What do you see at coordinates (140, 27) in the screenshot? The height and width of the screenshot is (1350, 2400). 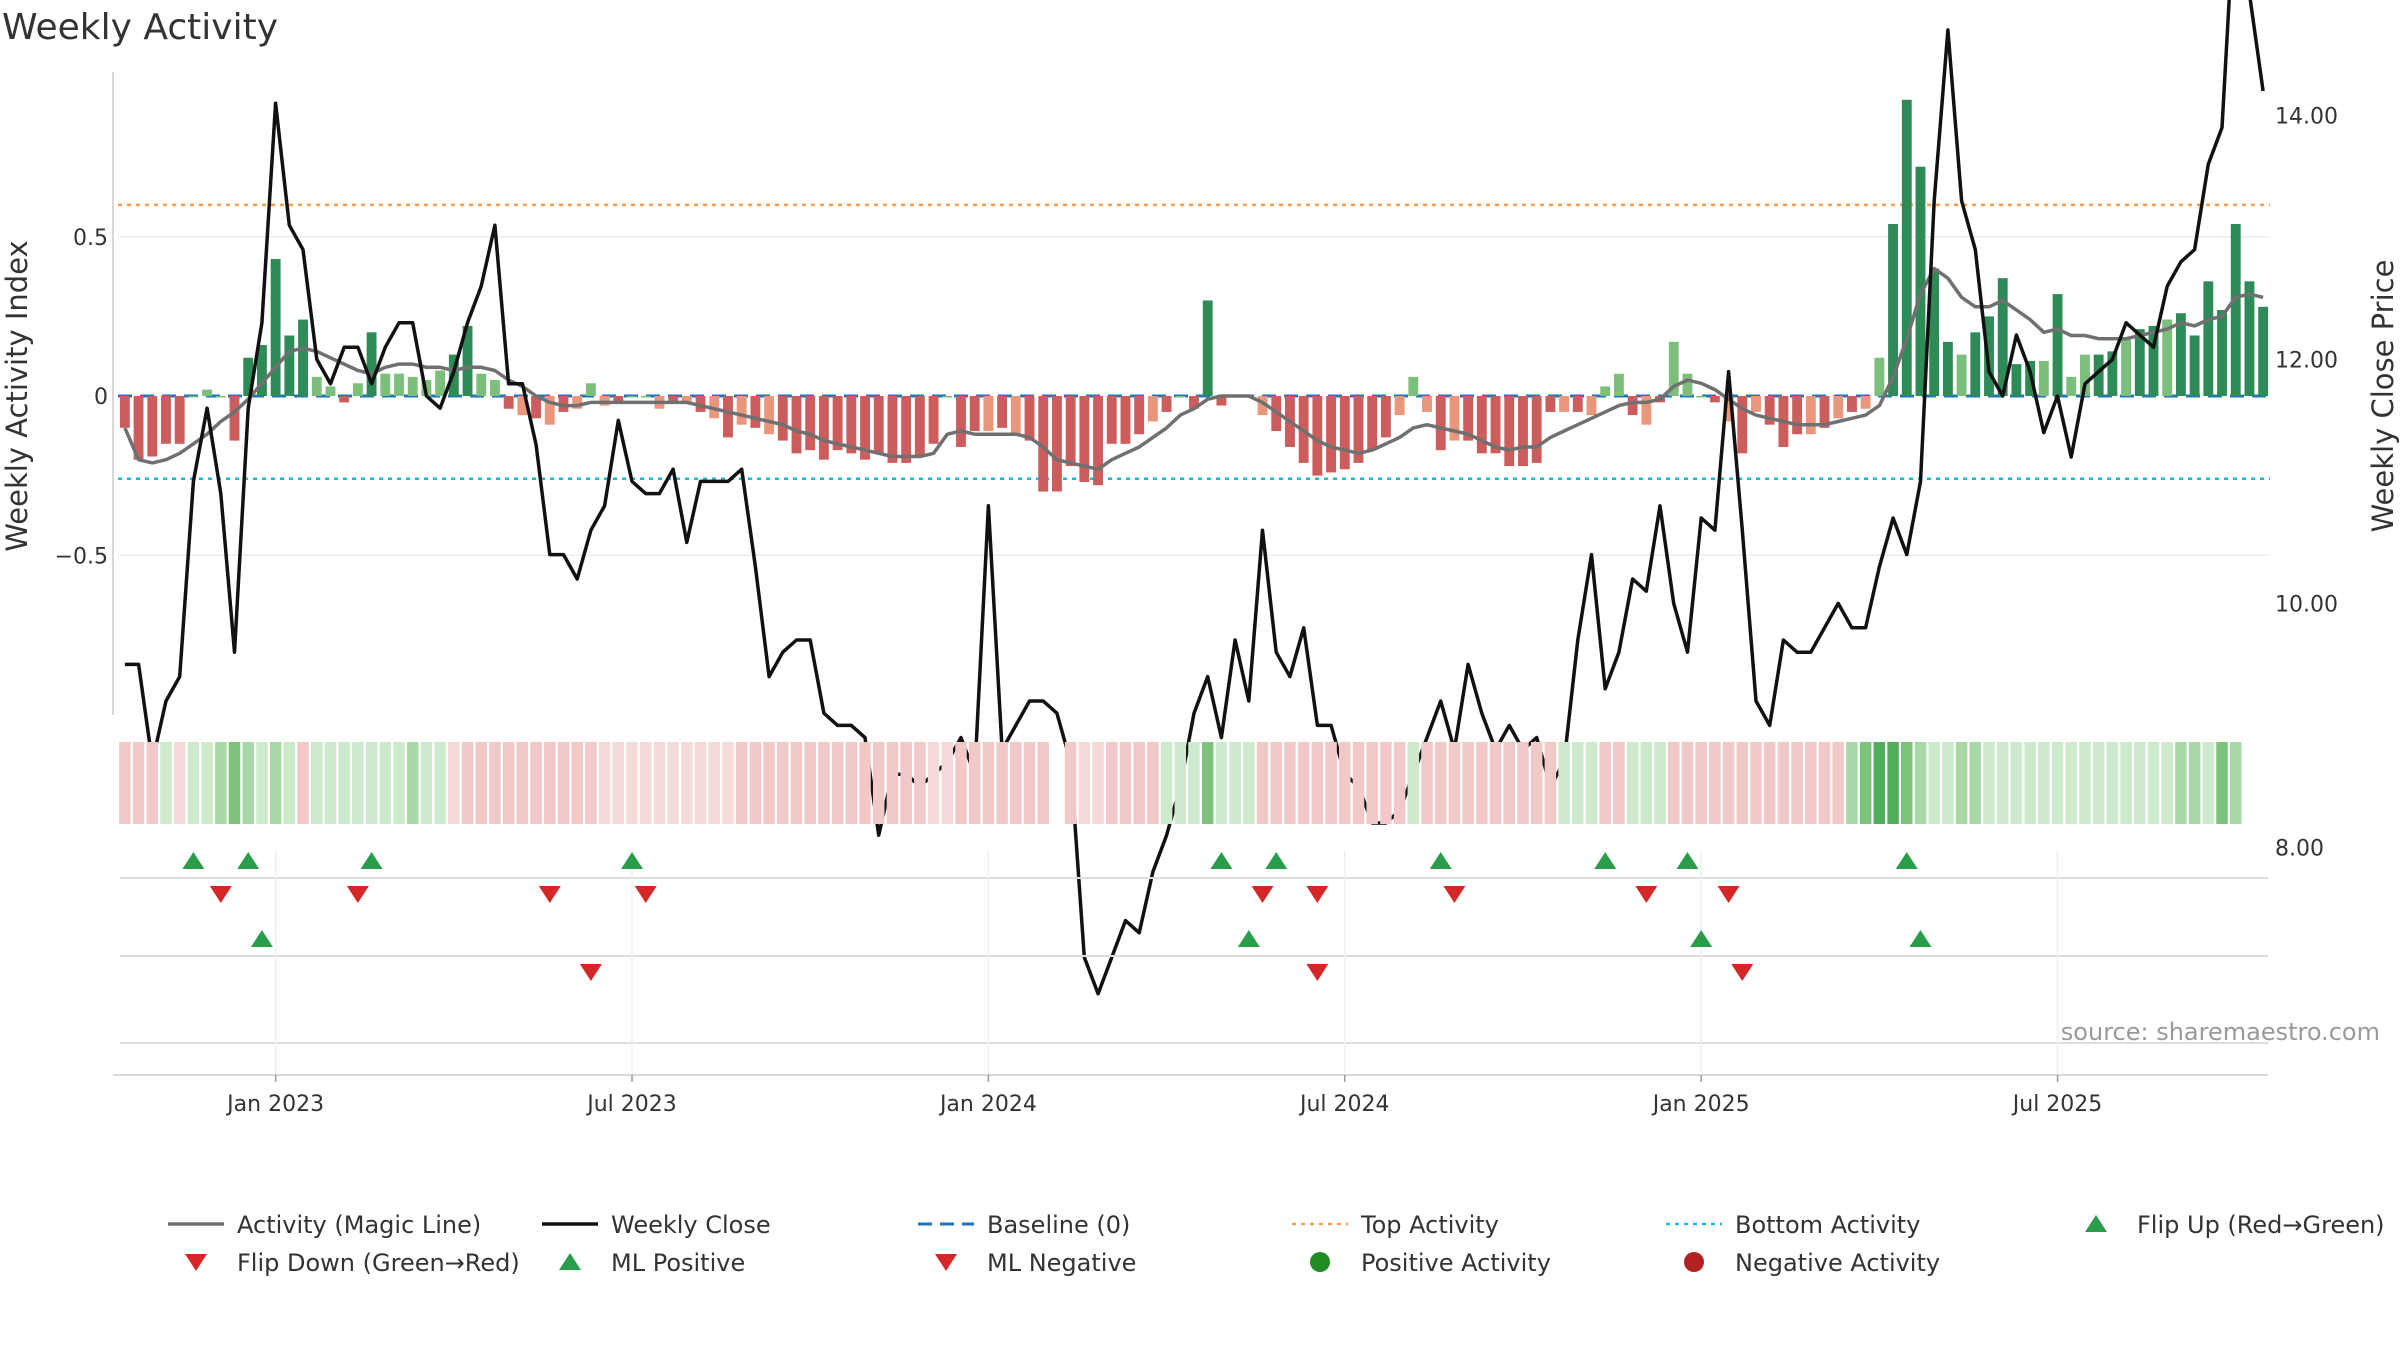 I see `chart-title: Weekly Activity` at bounding box center [140, 27].